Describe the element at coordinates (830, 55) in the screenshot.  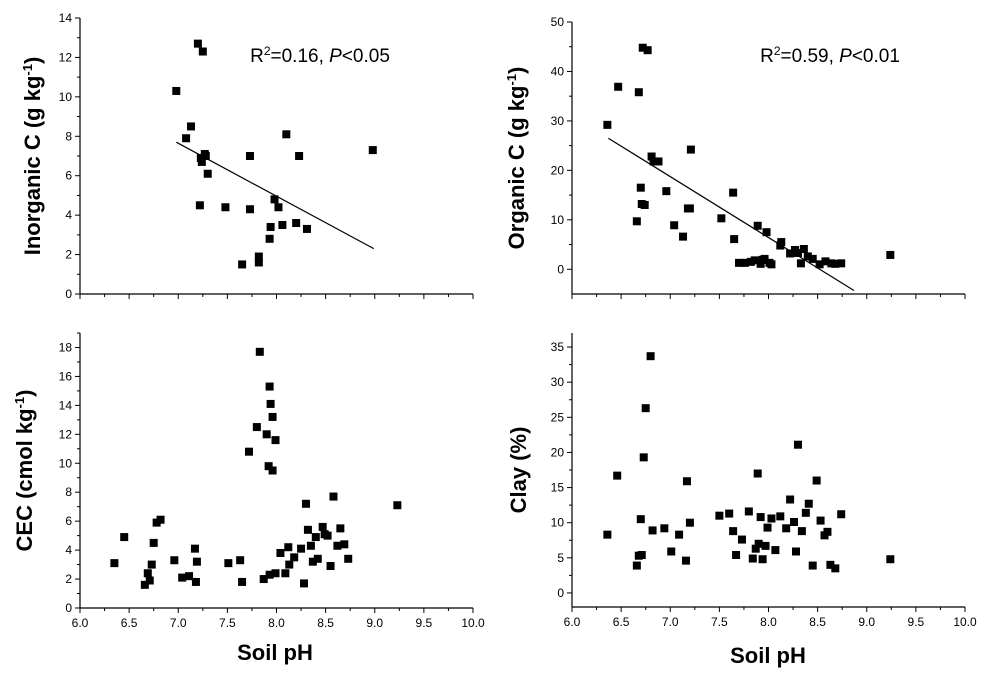
I see `regression-stat-annotation: R2=0.59, P<0.01` at that location.